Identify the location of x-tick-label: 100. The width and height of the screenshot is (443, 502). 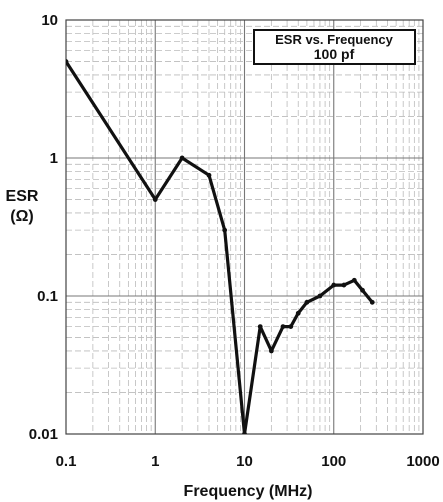
(333, 461).